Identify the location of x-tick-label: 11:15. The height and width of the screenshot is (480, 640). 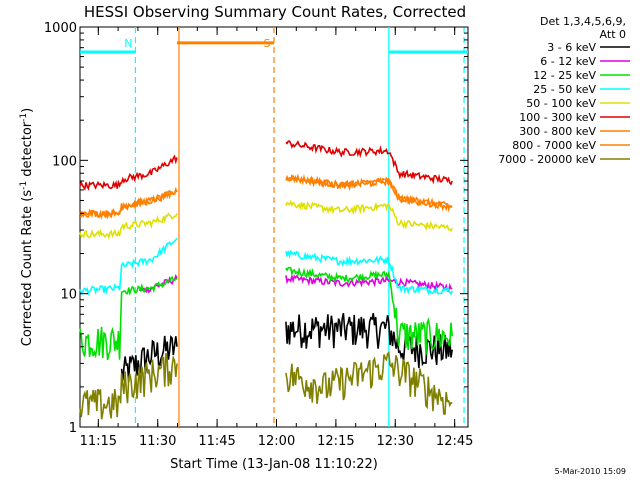
(98, 441).